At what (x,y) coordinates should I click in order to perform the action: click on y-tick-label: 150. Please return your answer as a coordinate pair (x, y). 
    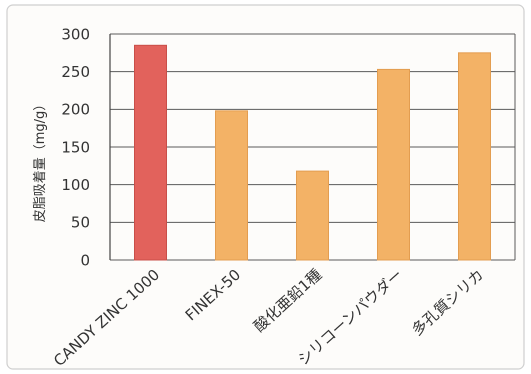
    Looking at the image, I should click on (75, 147).